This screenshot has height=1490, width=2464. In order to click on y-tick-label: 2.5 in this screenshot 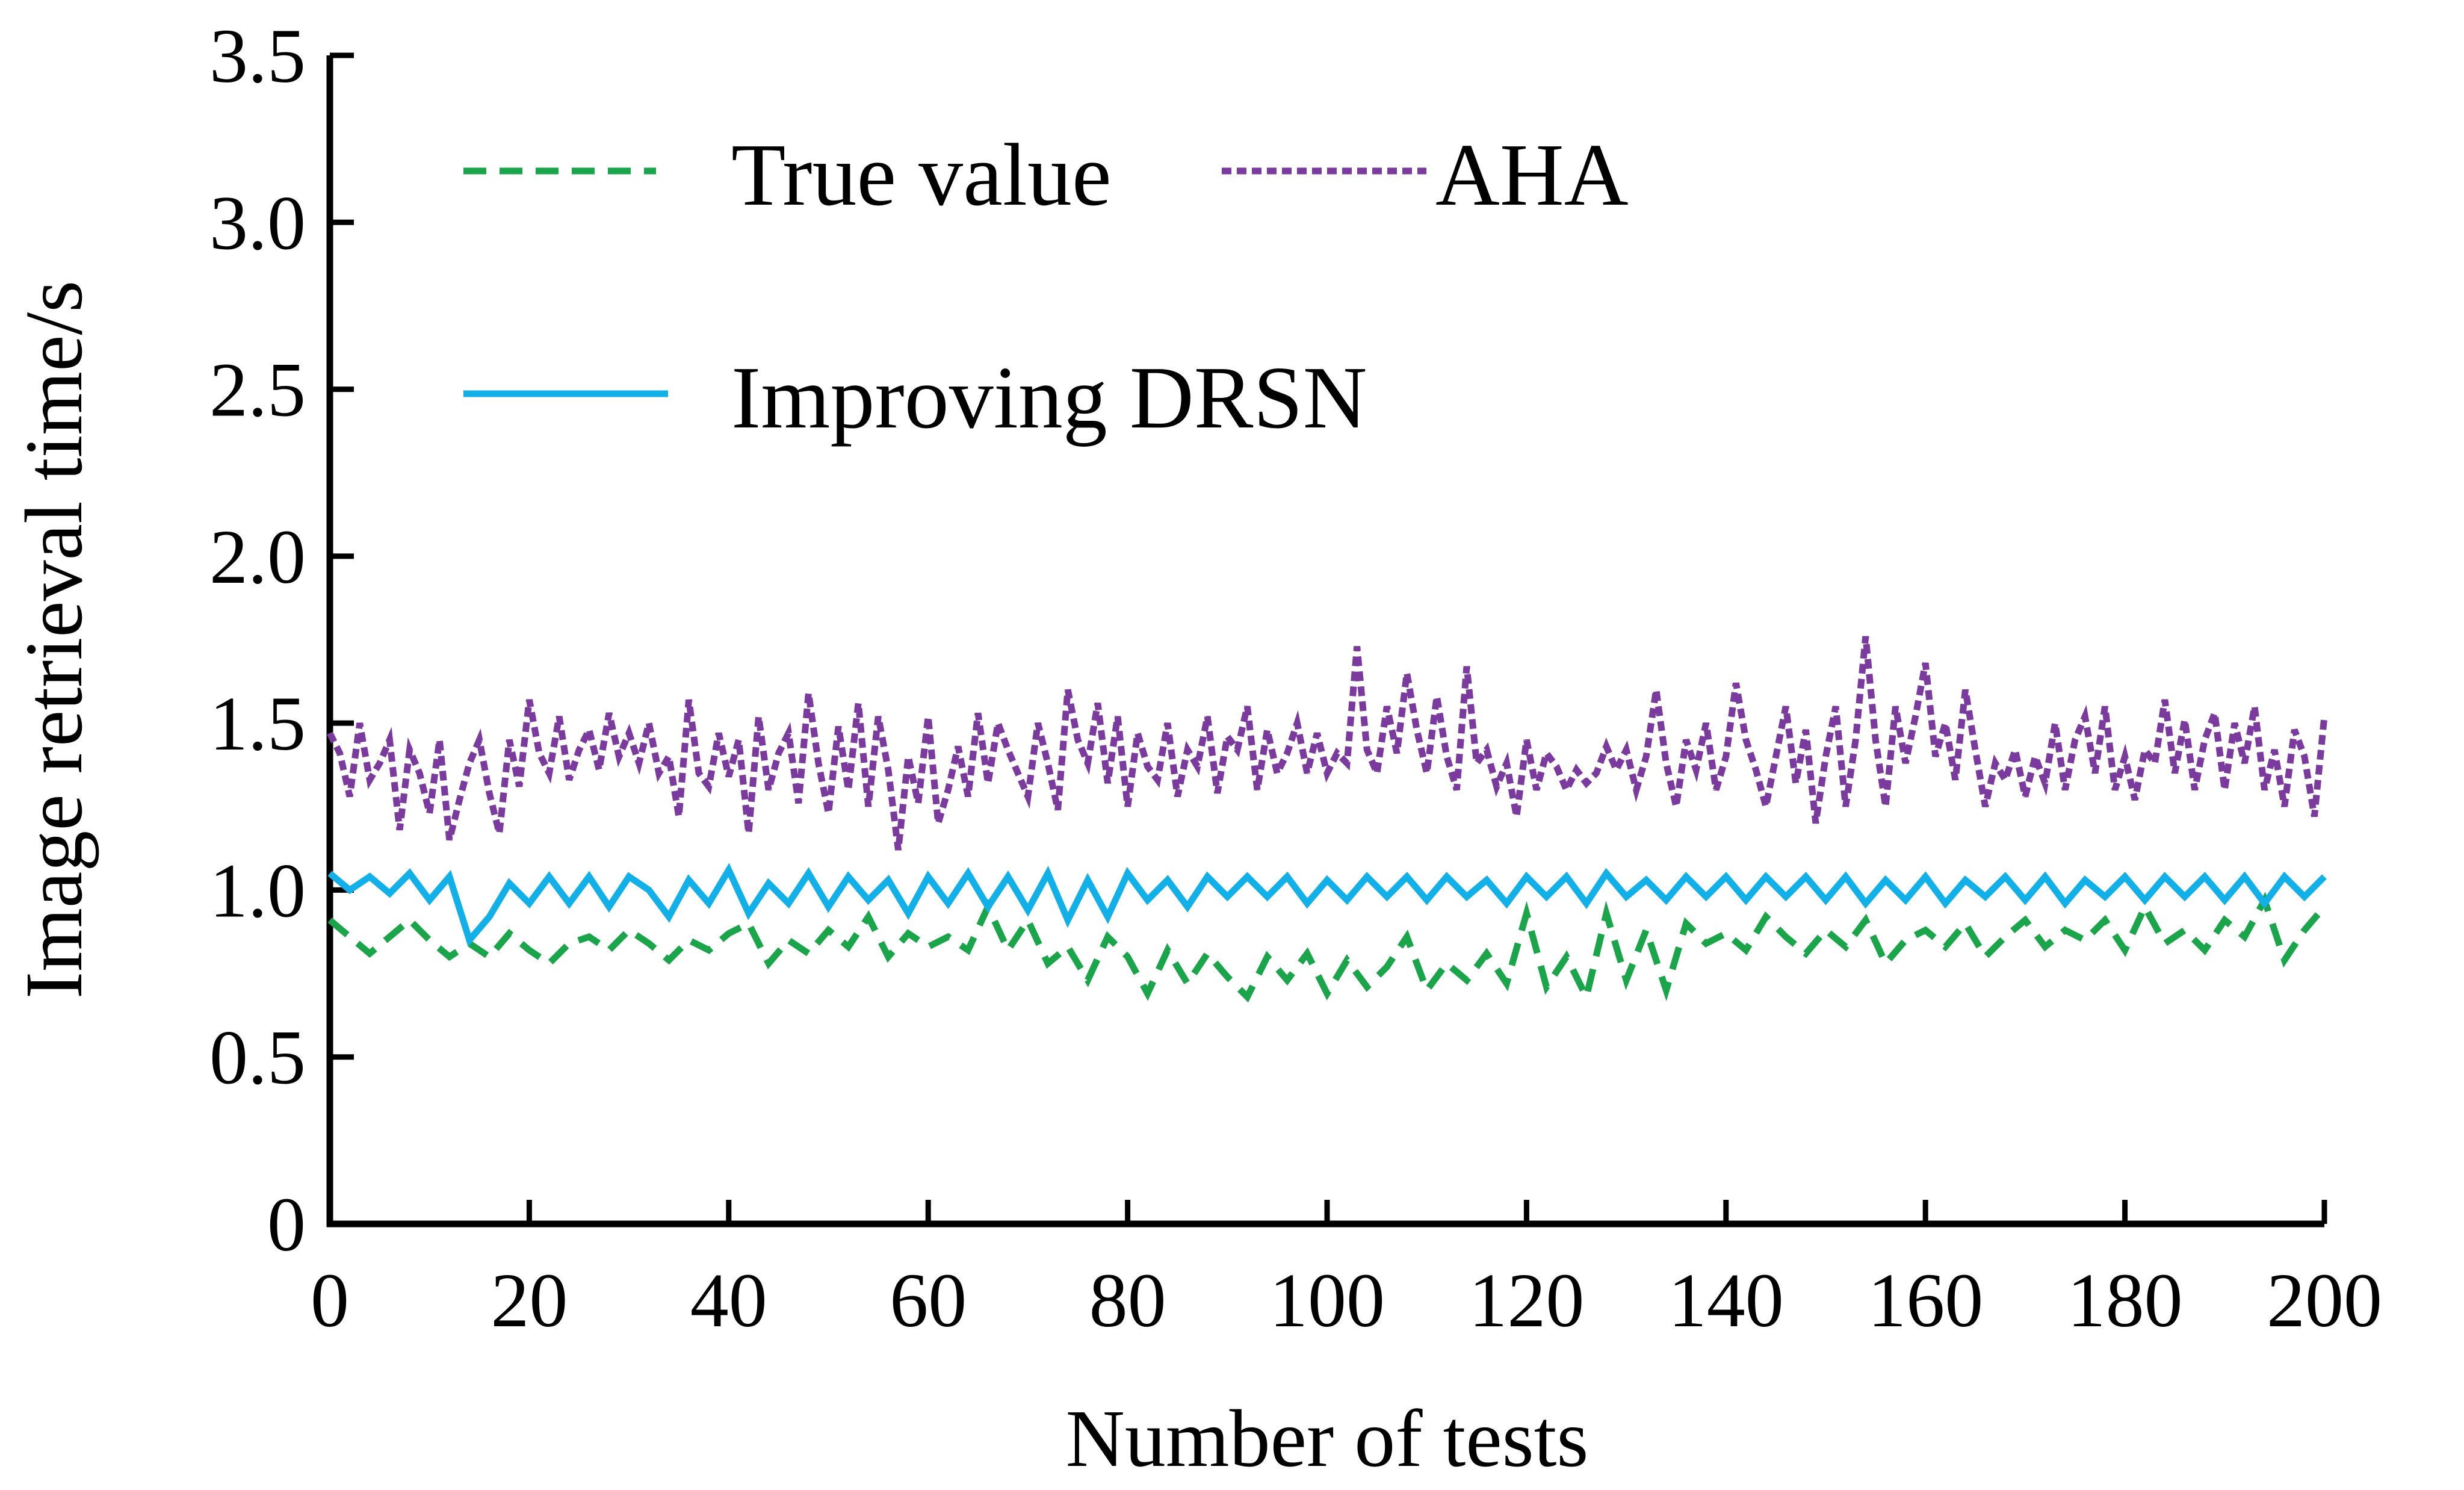, I will do `click(257, 390)`.